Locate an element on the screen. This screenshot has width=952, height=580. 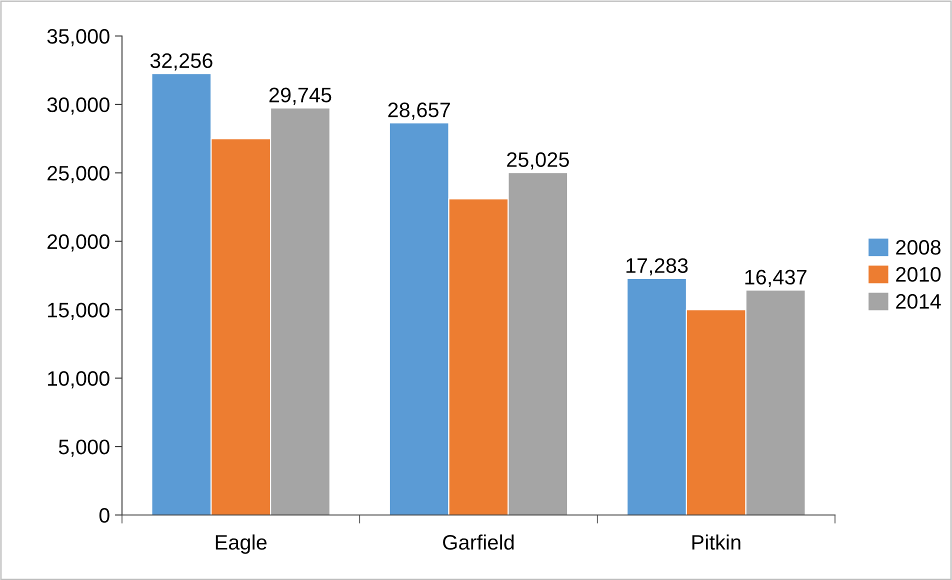
data-label: 16,437 is located at coordinates (775, 278).